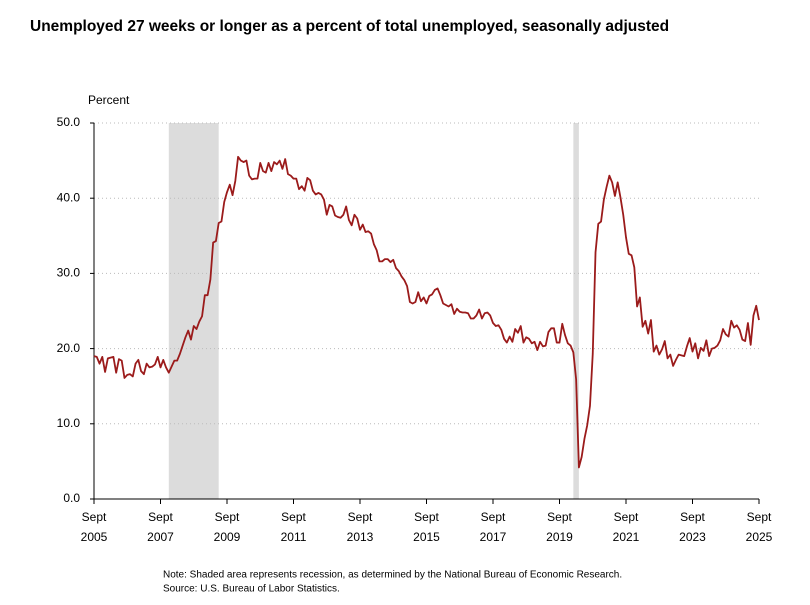 This screenshot has width=810, height=605. I want to click on x-tick-year: 2023, so click(692, 537).